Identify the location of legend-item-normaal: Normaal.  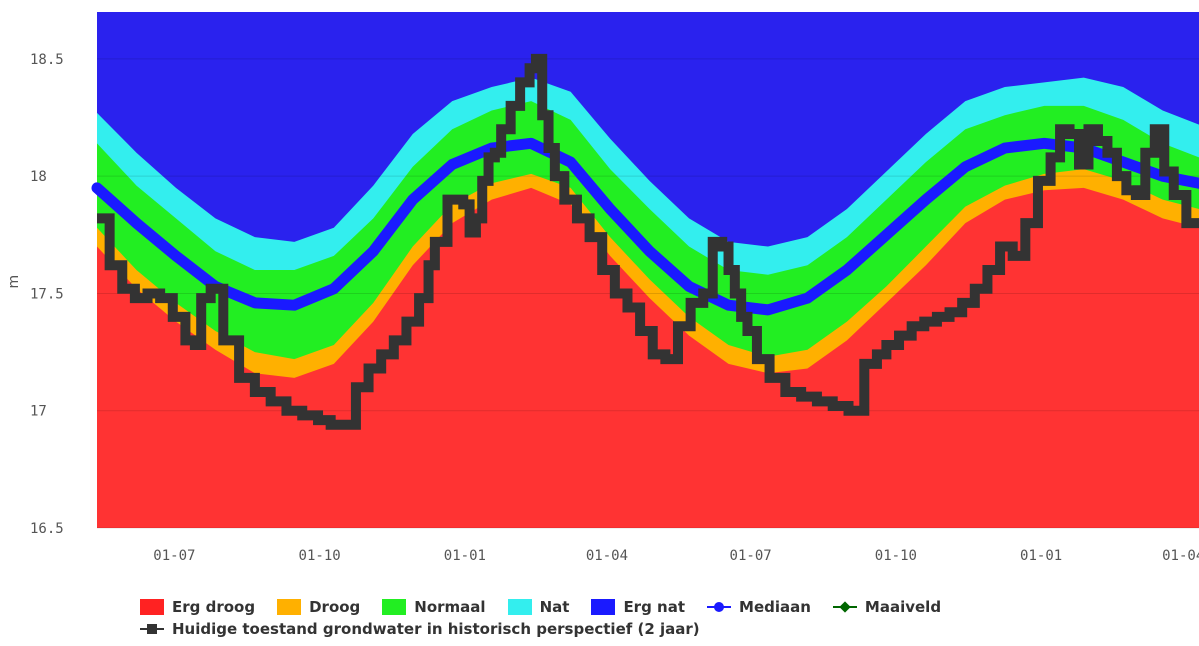
(434, 607).